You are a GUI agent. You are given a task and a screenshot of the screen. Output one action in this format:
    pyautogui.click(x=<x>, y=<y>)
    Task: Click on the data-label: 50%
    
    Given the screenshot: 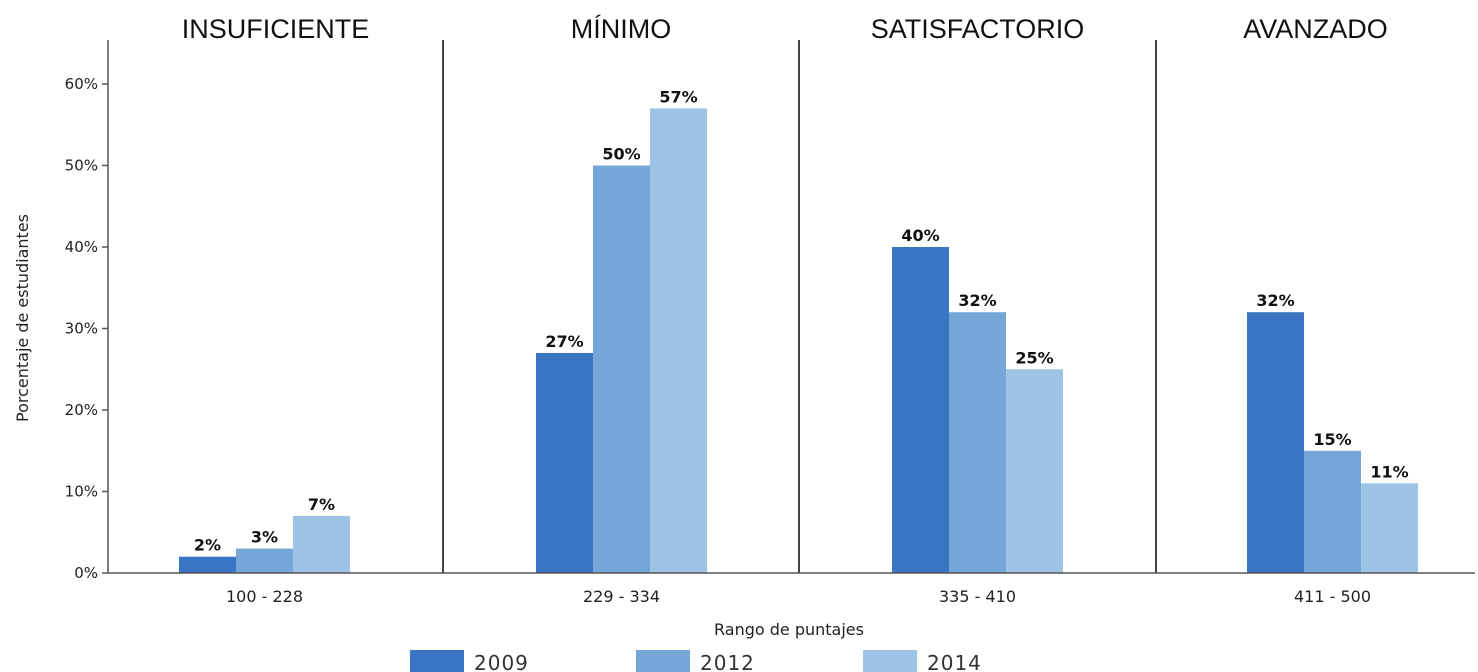 What is the action you would take?
    pyautogui.click(x=621, y=154)
    